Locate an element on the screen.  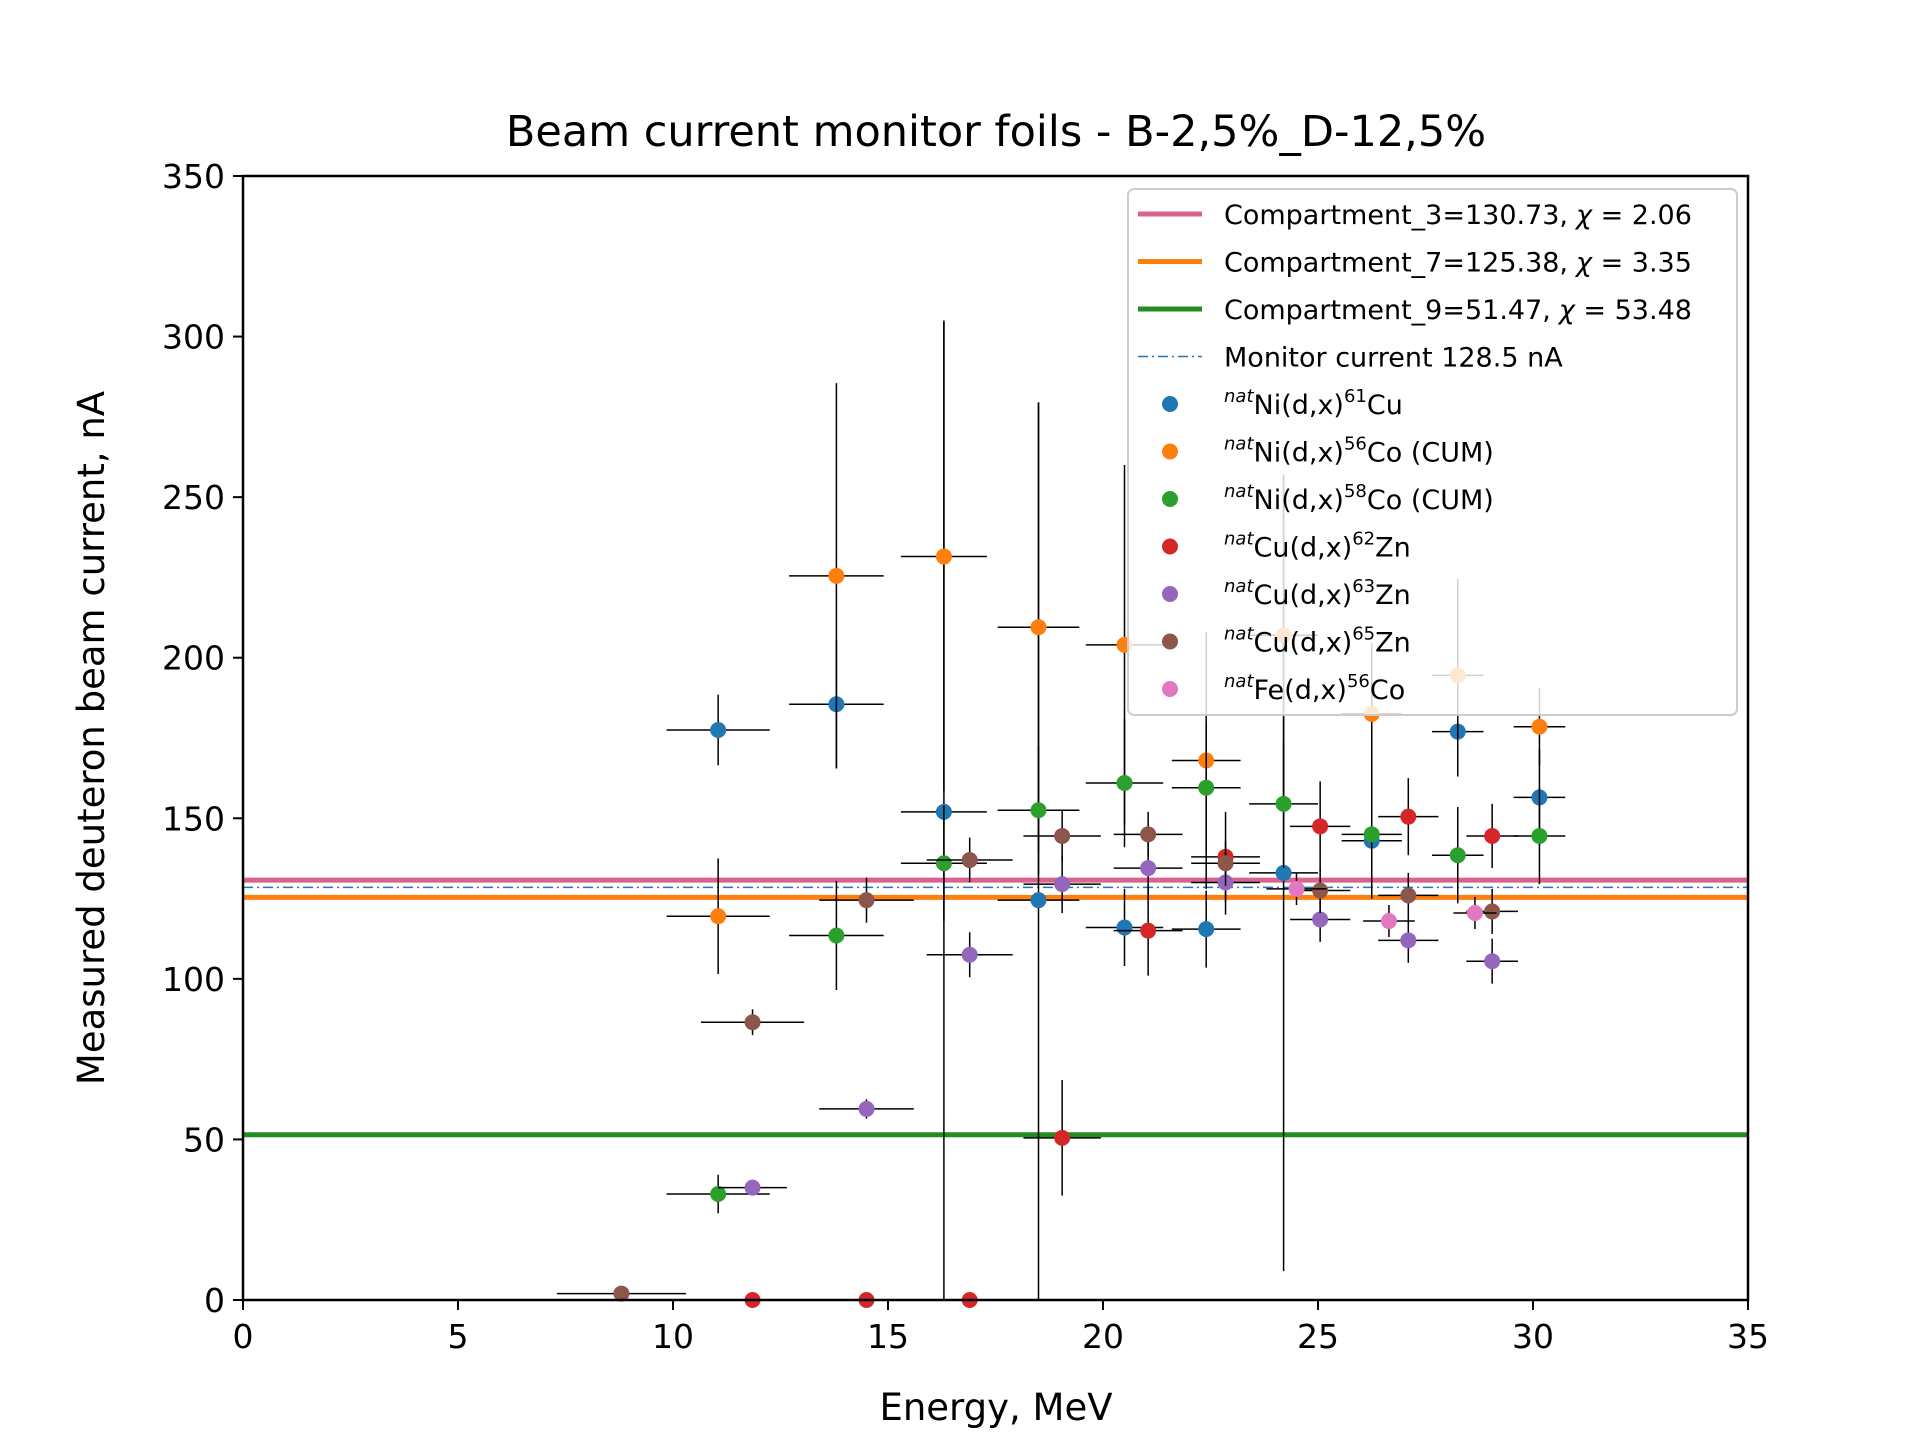
legend-suffix: (CUM) is located at coordinates (1448, 500).